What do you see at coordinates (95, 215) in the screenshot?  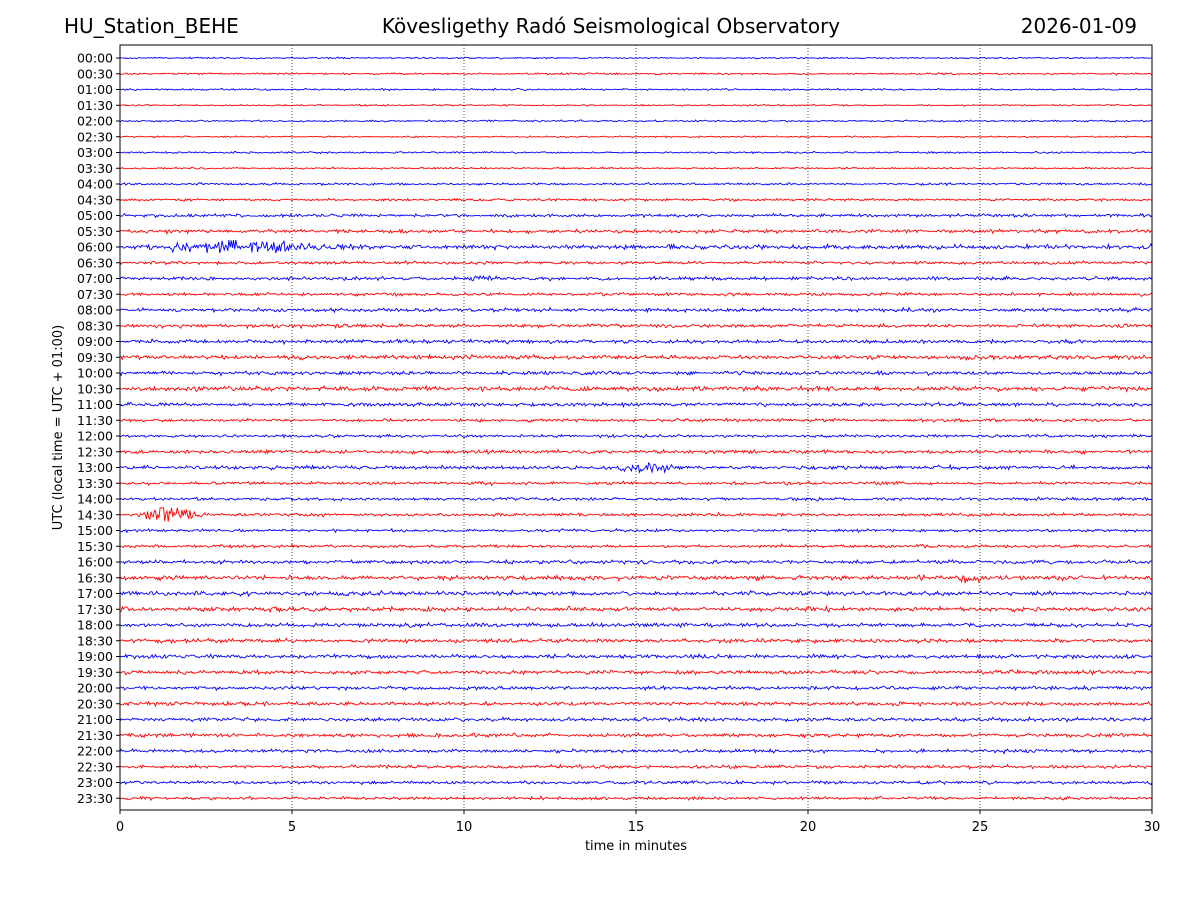 I see `y-tick-label-0500: 05:00` at bounding box center [95, 215].